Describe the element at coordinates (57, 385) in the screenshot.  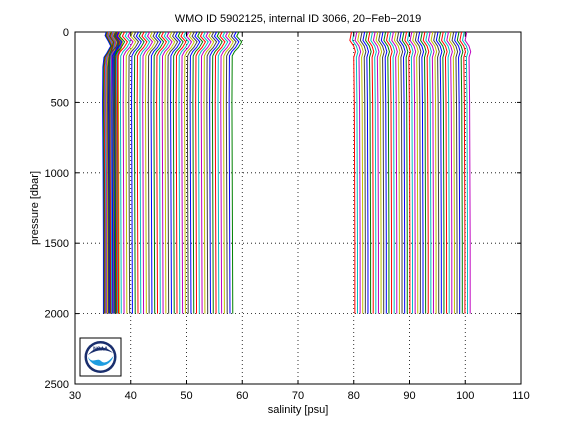
I see `y-tick-label: 2500` at that location.